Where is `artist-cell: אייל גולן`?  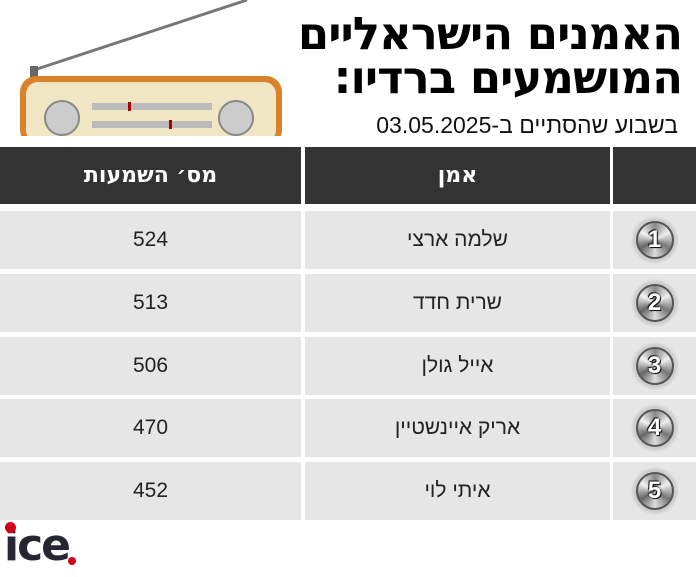
artist-cell: אייל גולן is located at coordinates (457, 366).